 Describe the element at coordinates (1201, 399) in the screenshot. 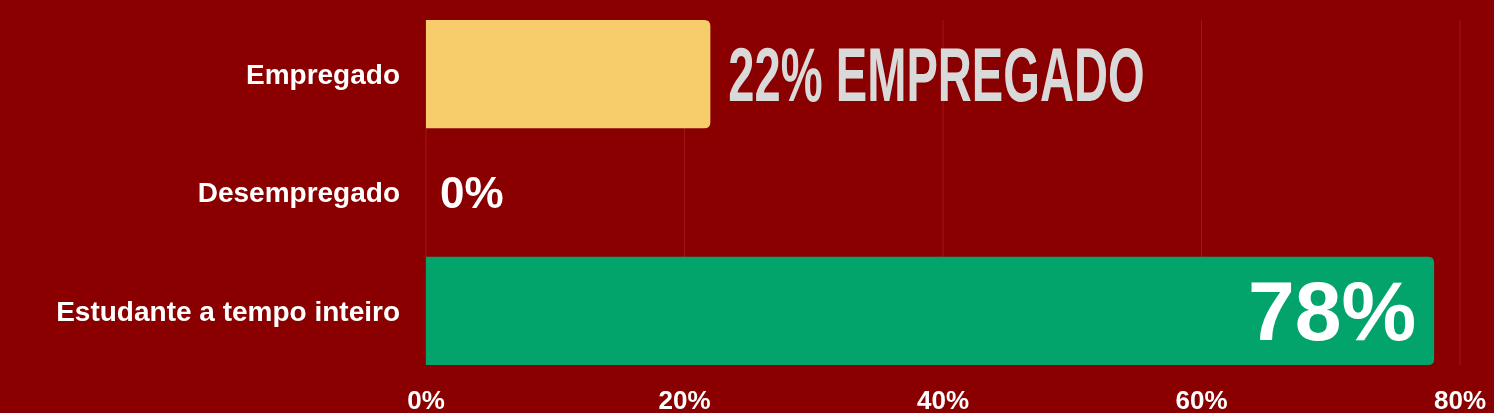

I see `x-tick-label: 60%` at that location.